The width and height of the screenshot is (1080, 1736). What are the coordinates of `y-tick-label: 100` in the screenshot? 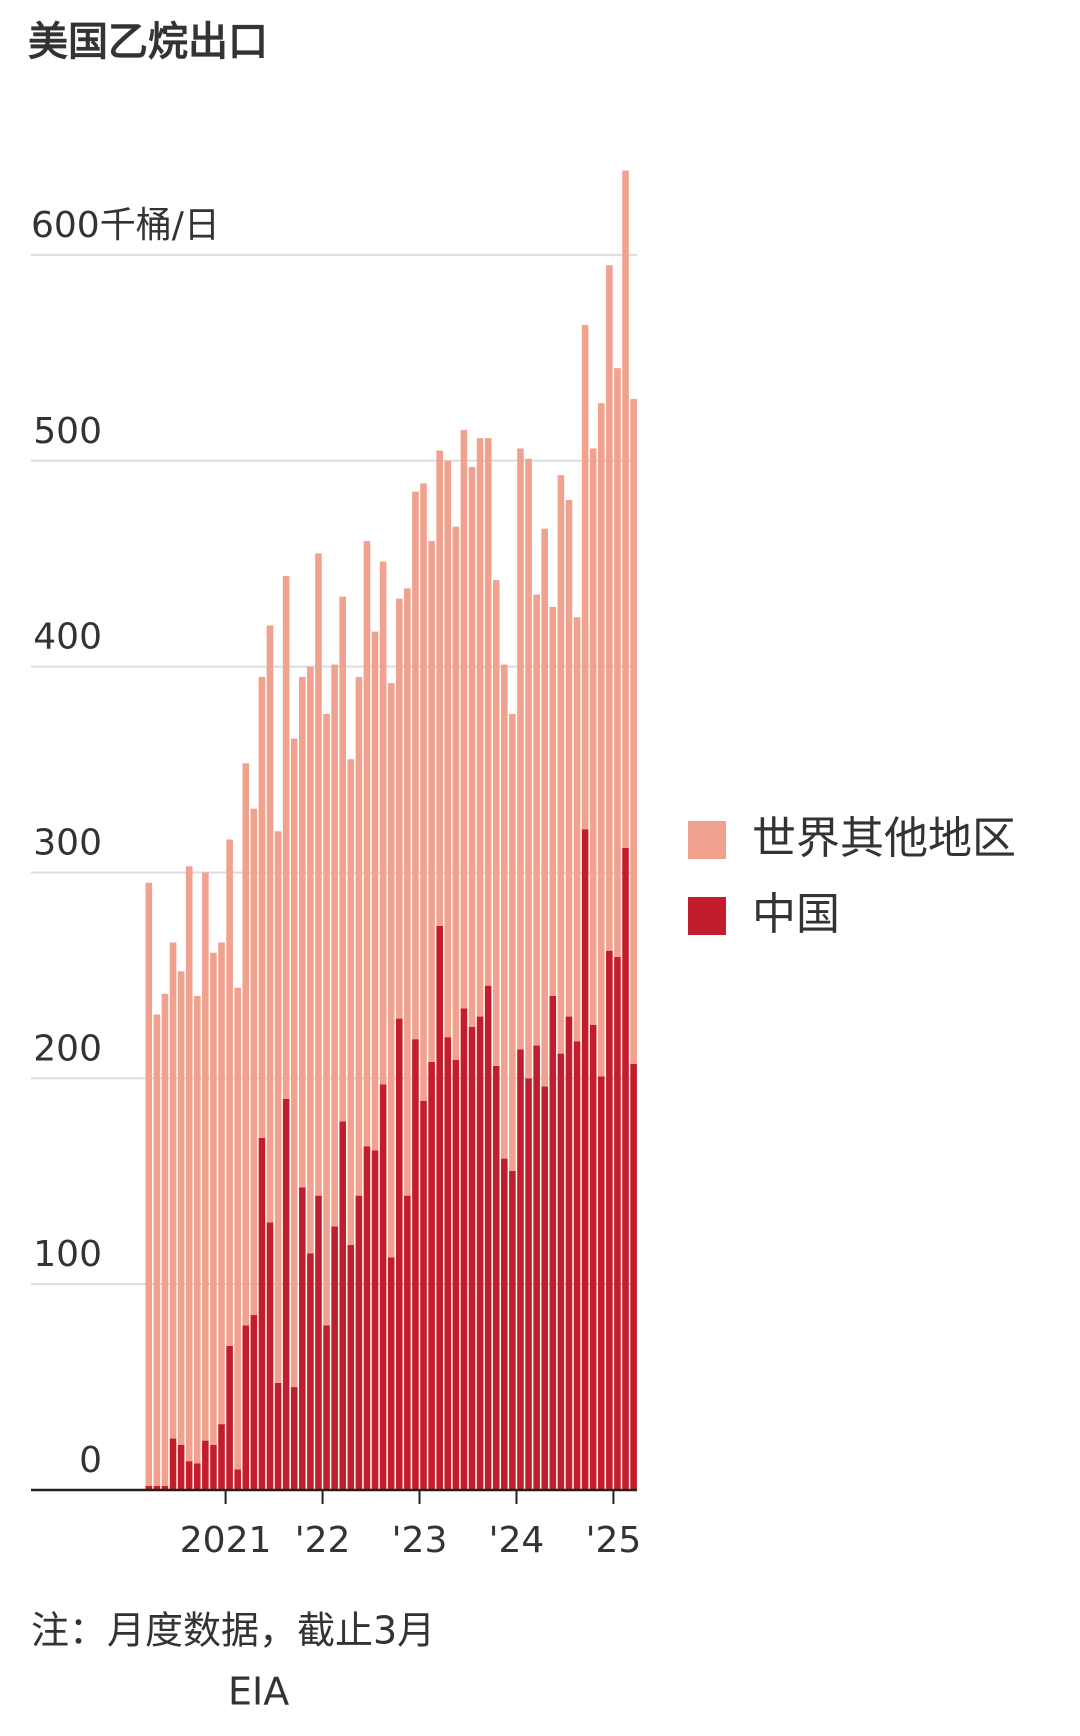 It's located at (67, 1254).